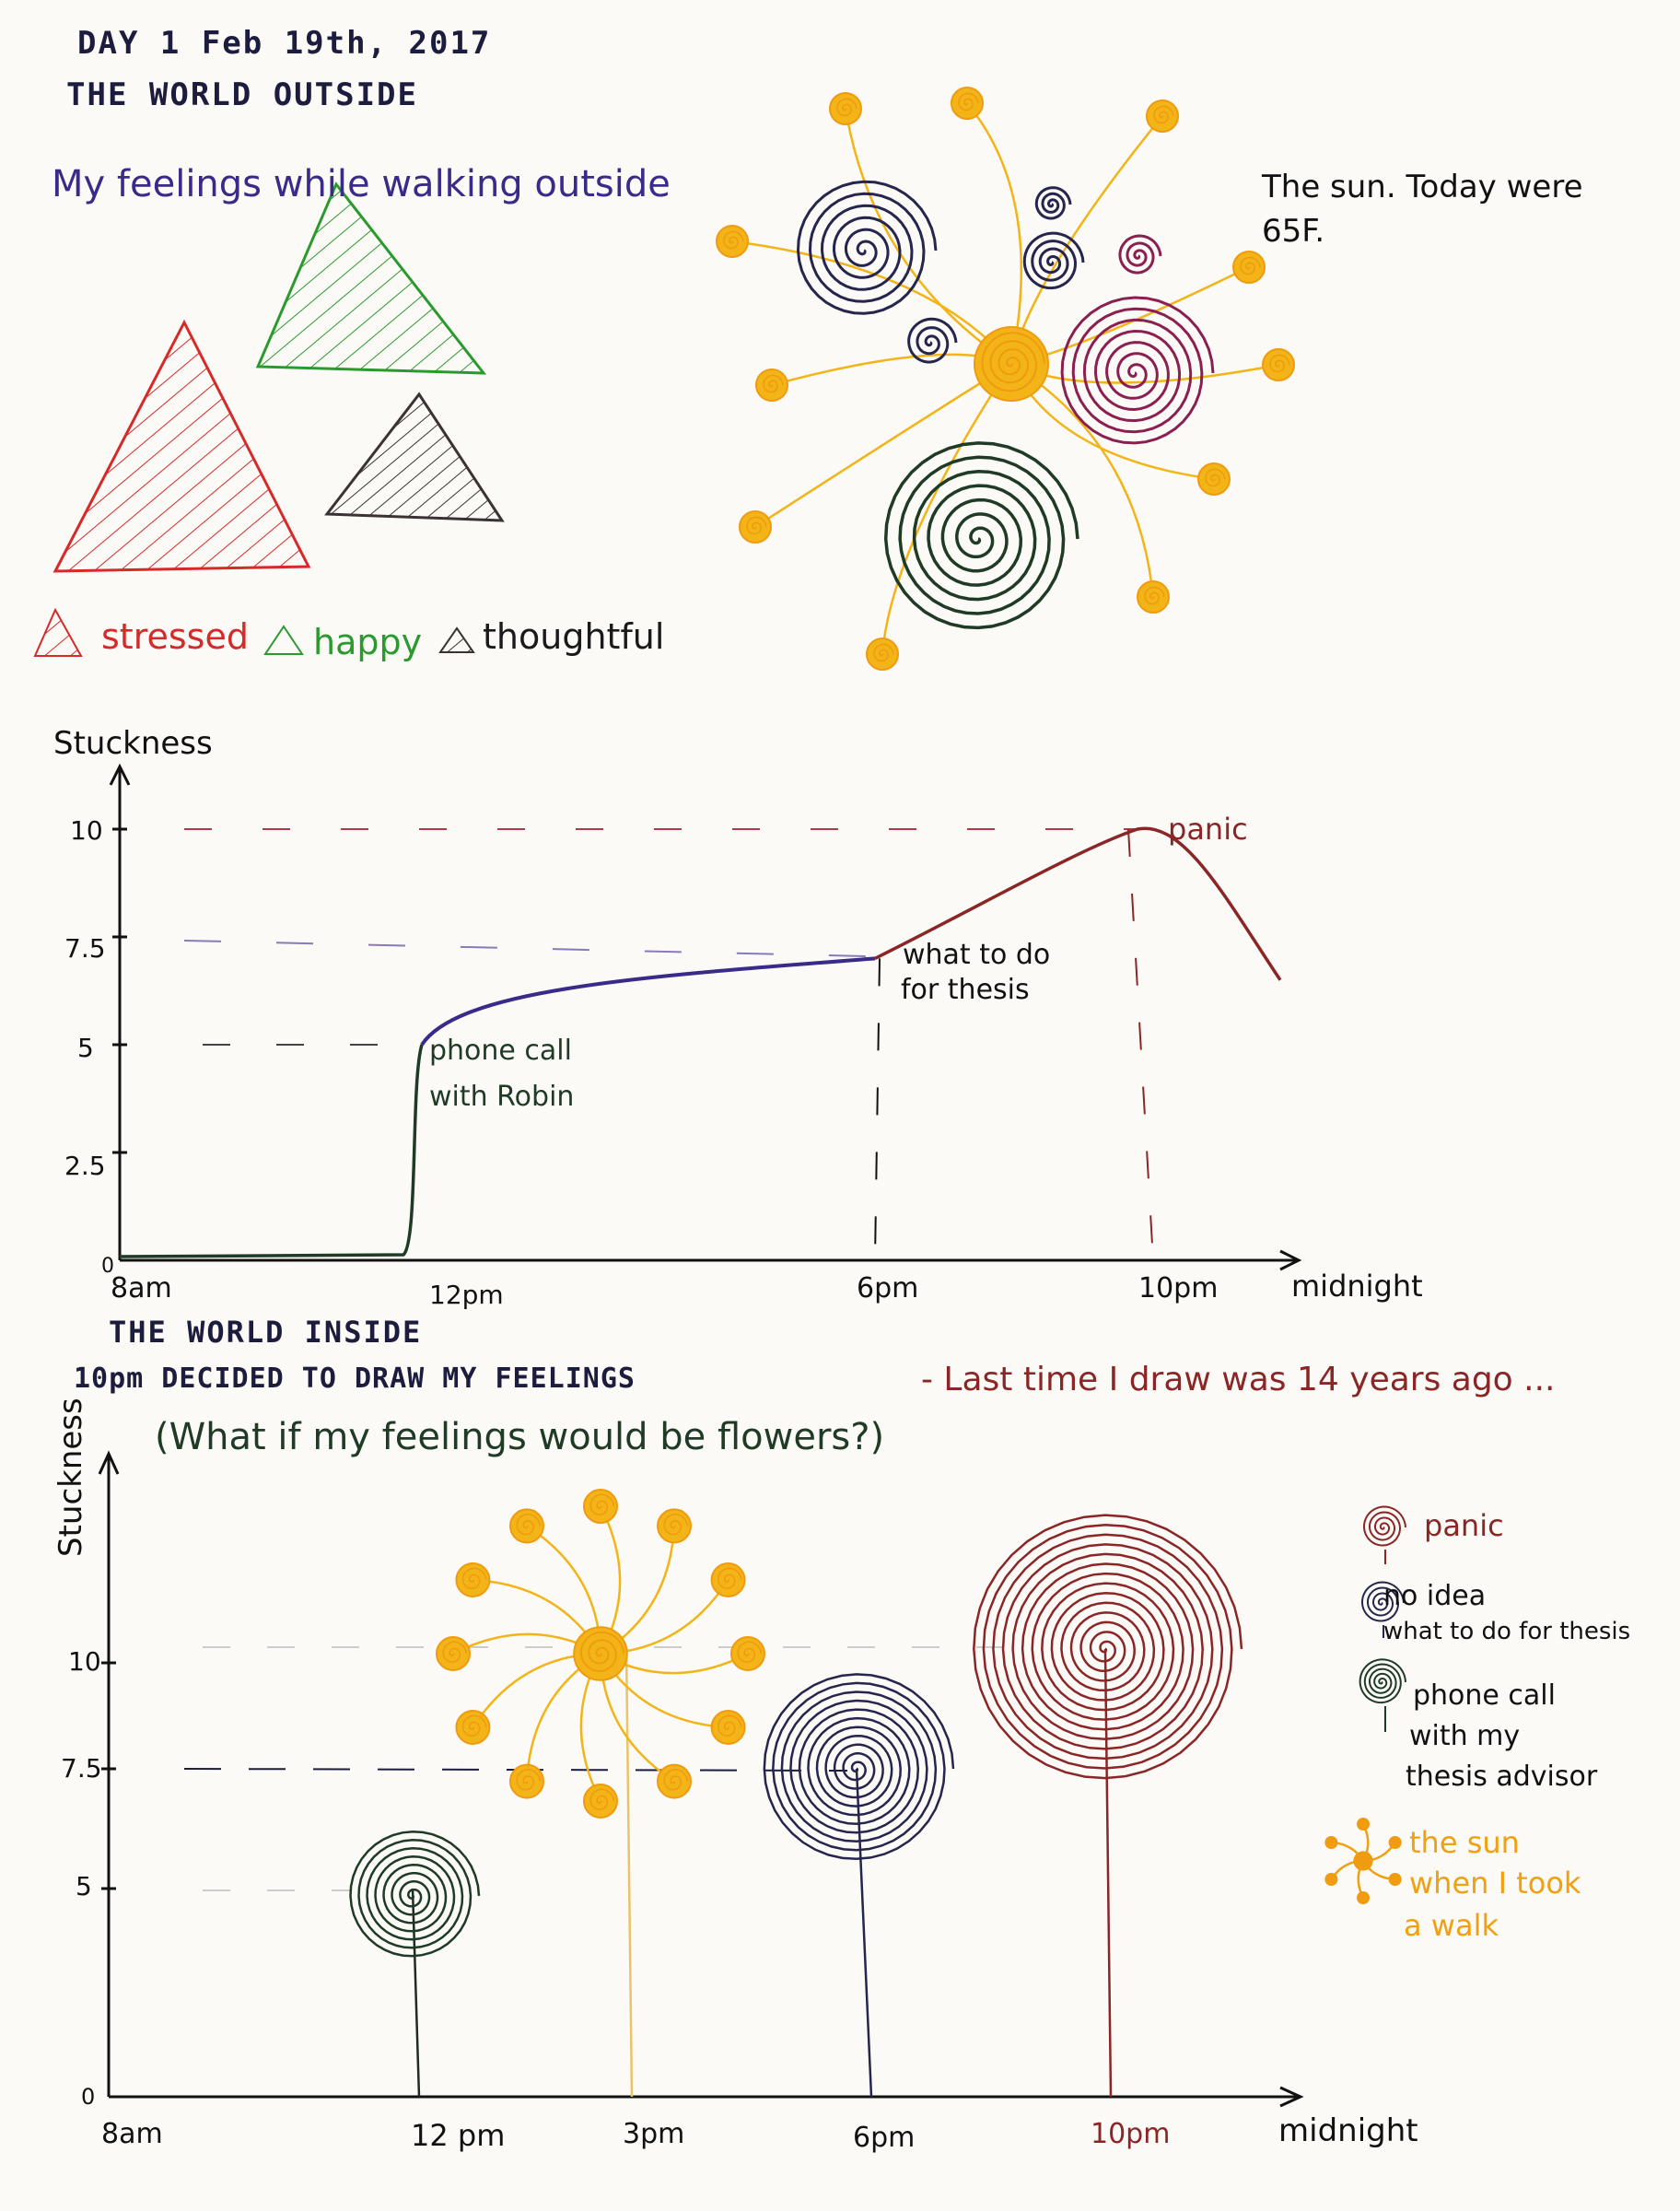 The image size is (1680, 2211). I want to click on legend-noidea-icon, so click(1382, 1601).